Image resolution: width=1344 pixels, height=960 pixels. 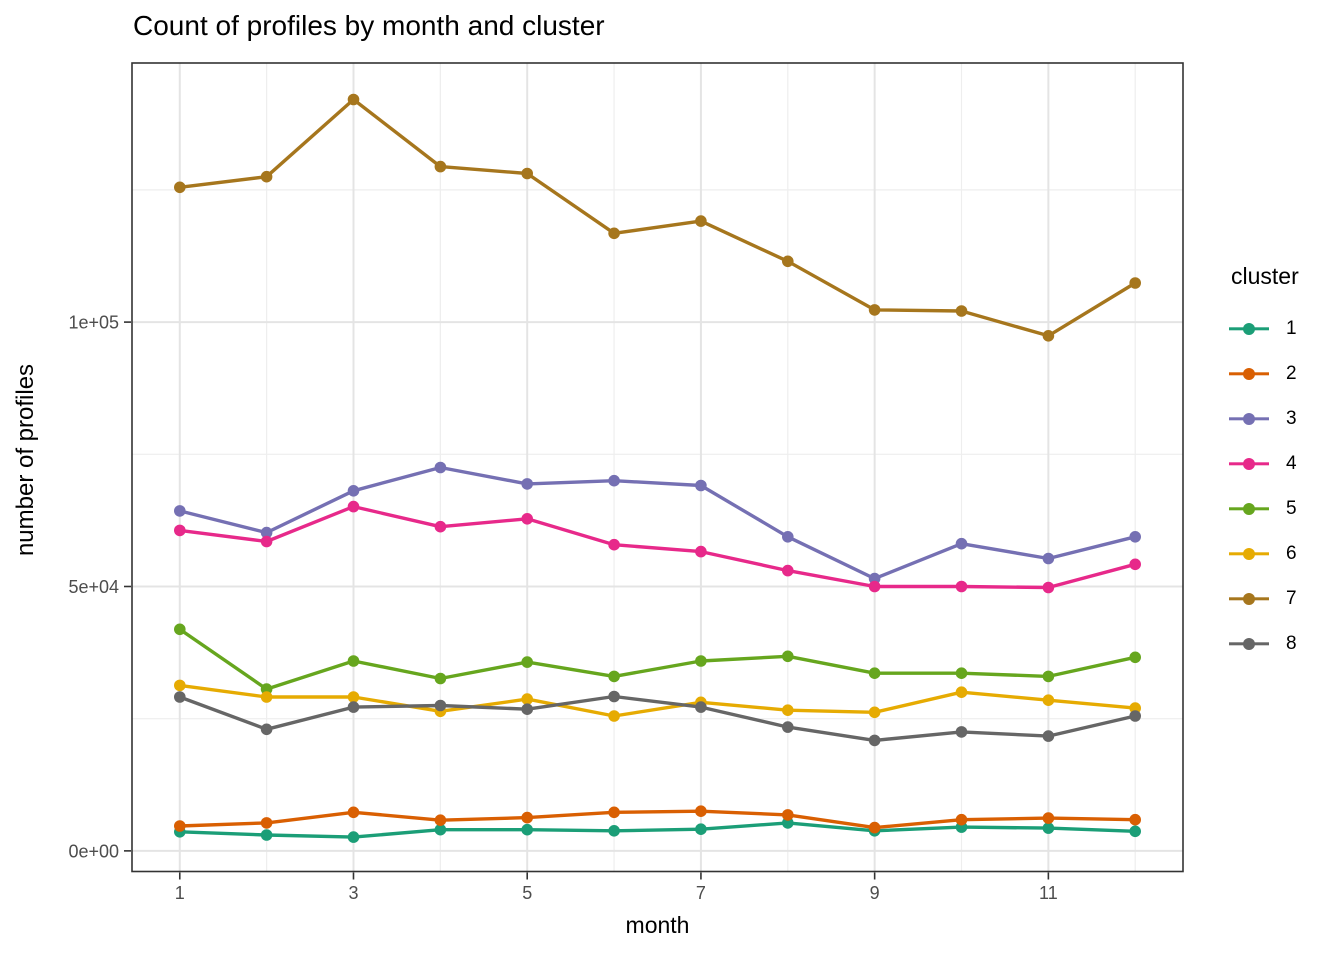 I want to click on y-axis-tick-label: 0e+00, so click(x=93, y=851).